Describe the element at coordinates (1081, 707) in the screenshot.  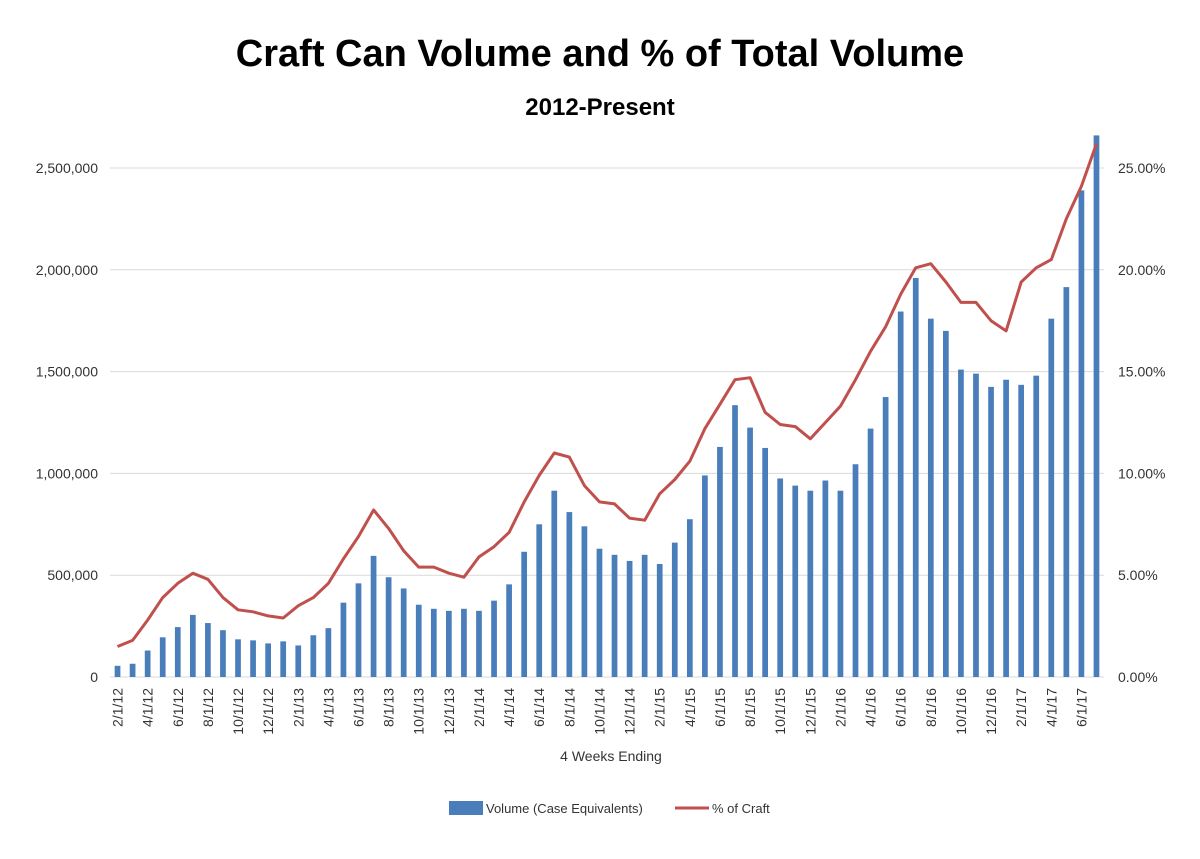
I see `x-tick-label: 6/1/17` at that location.